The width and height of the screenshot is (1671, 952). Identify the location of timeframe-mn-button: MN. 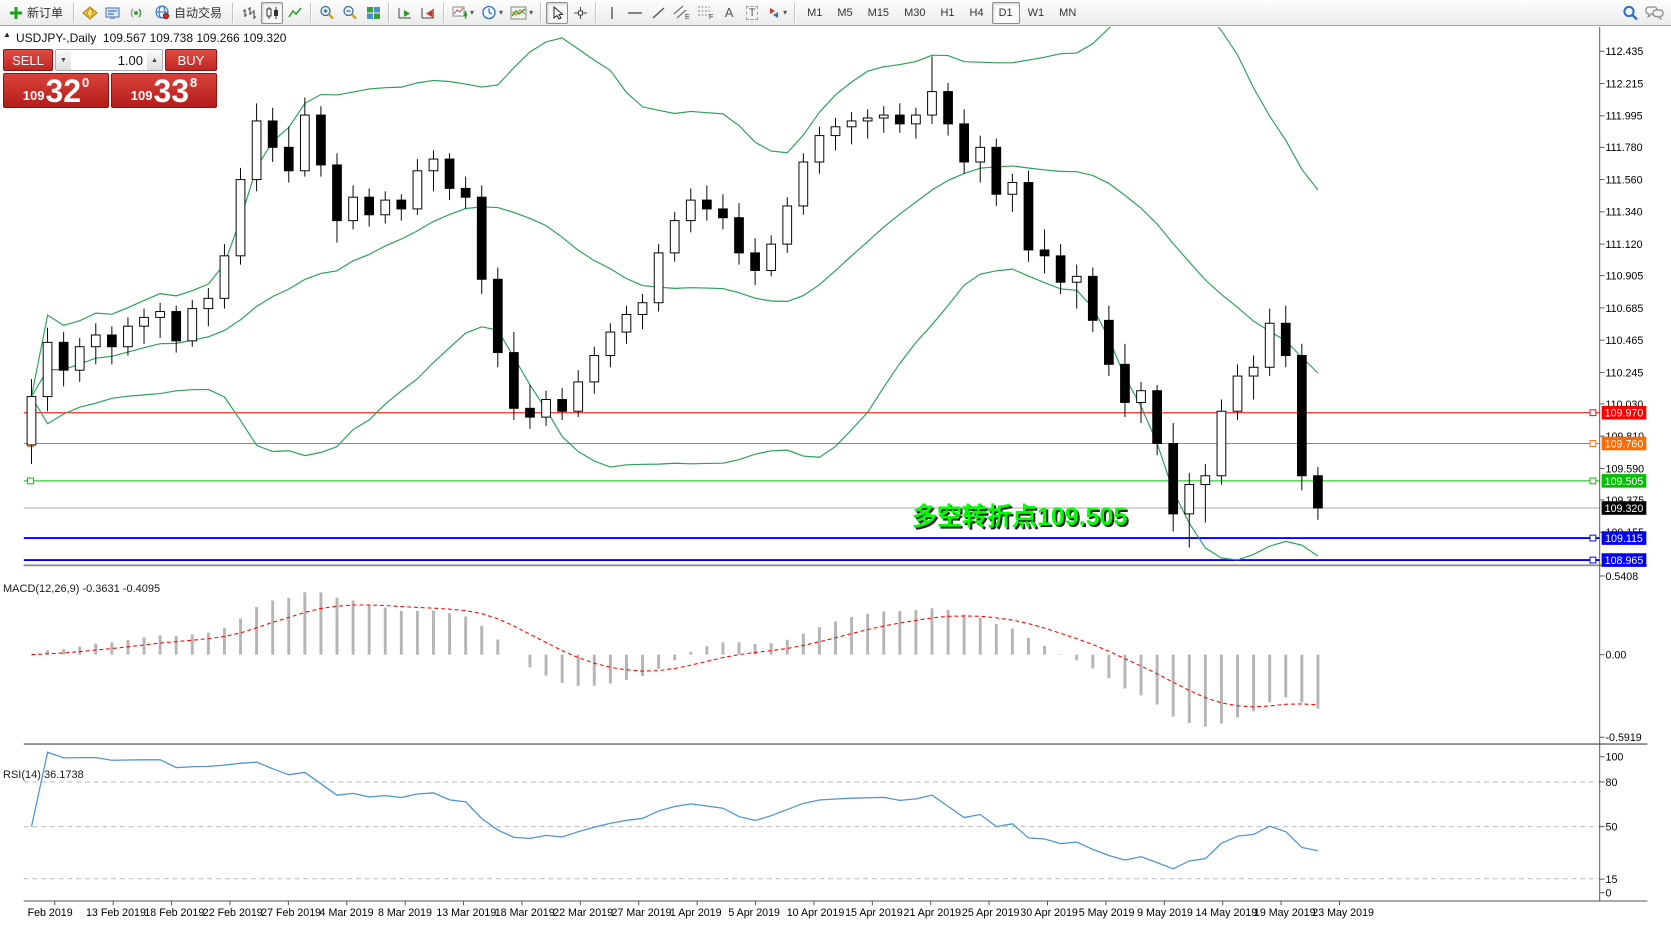
(1068, 12).